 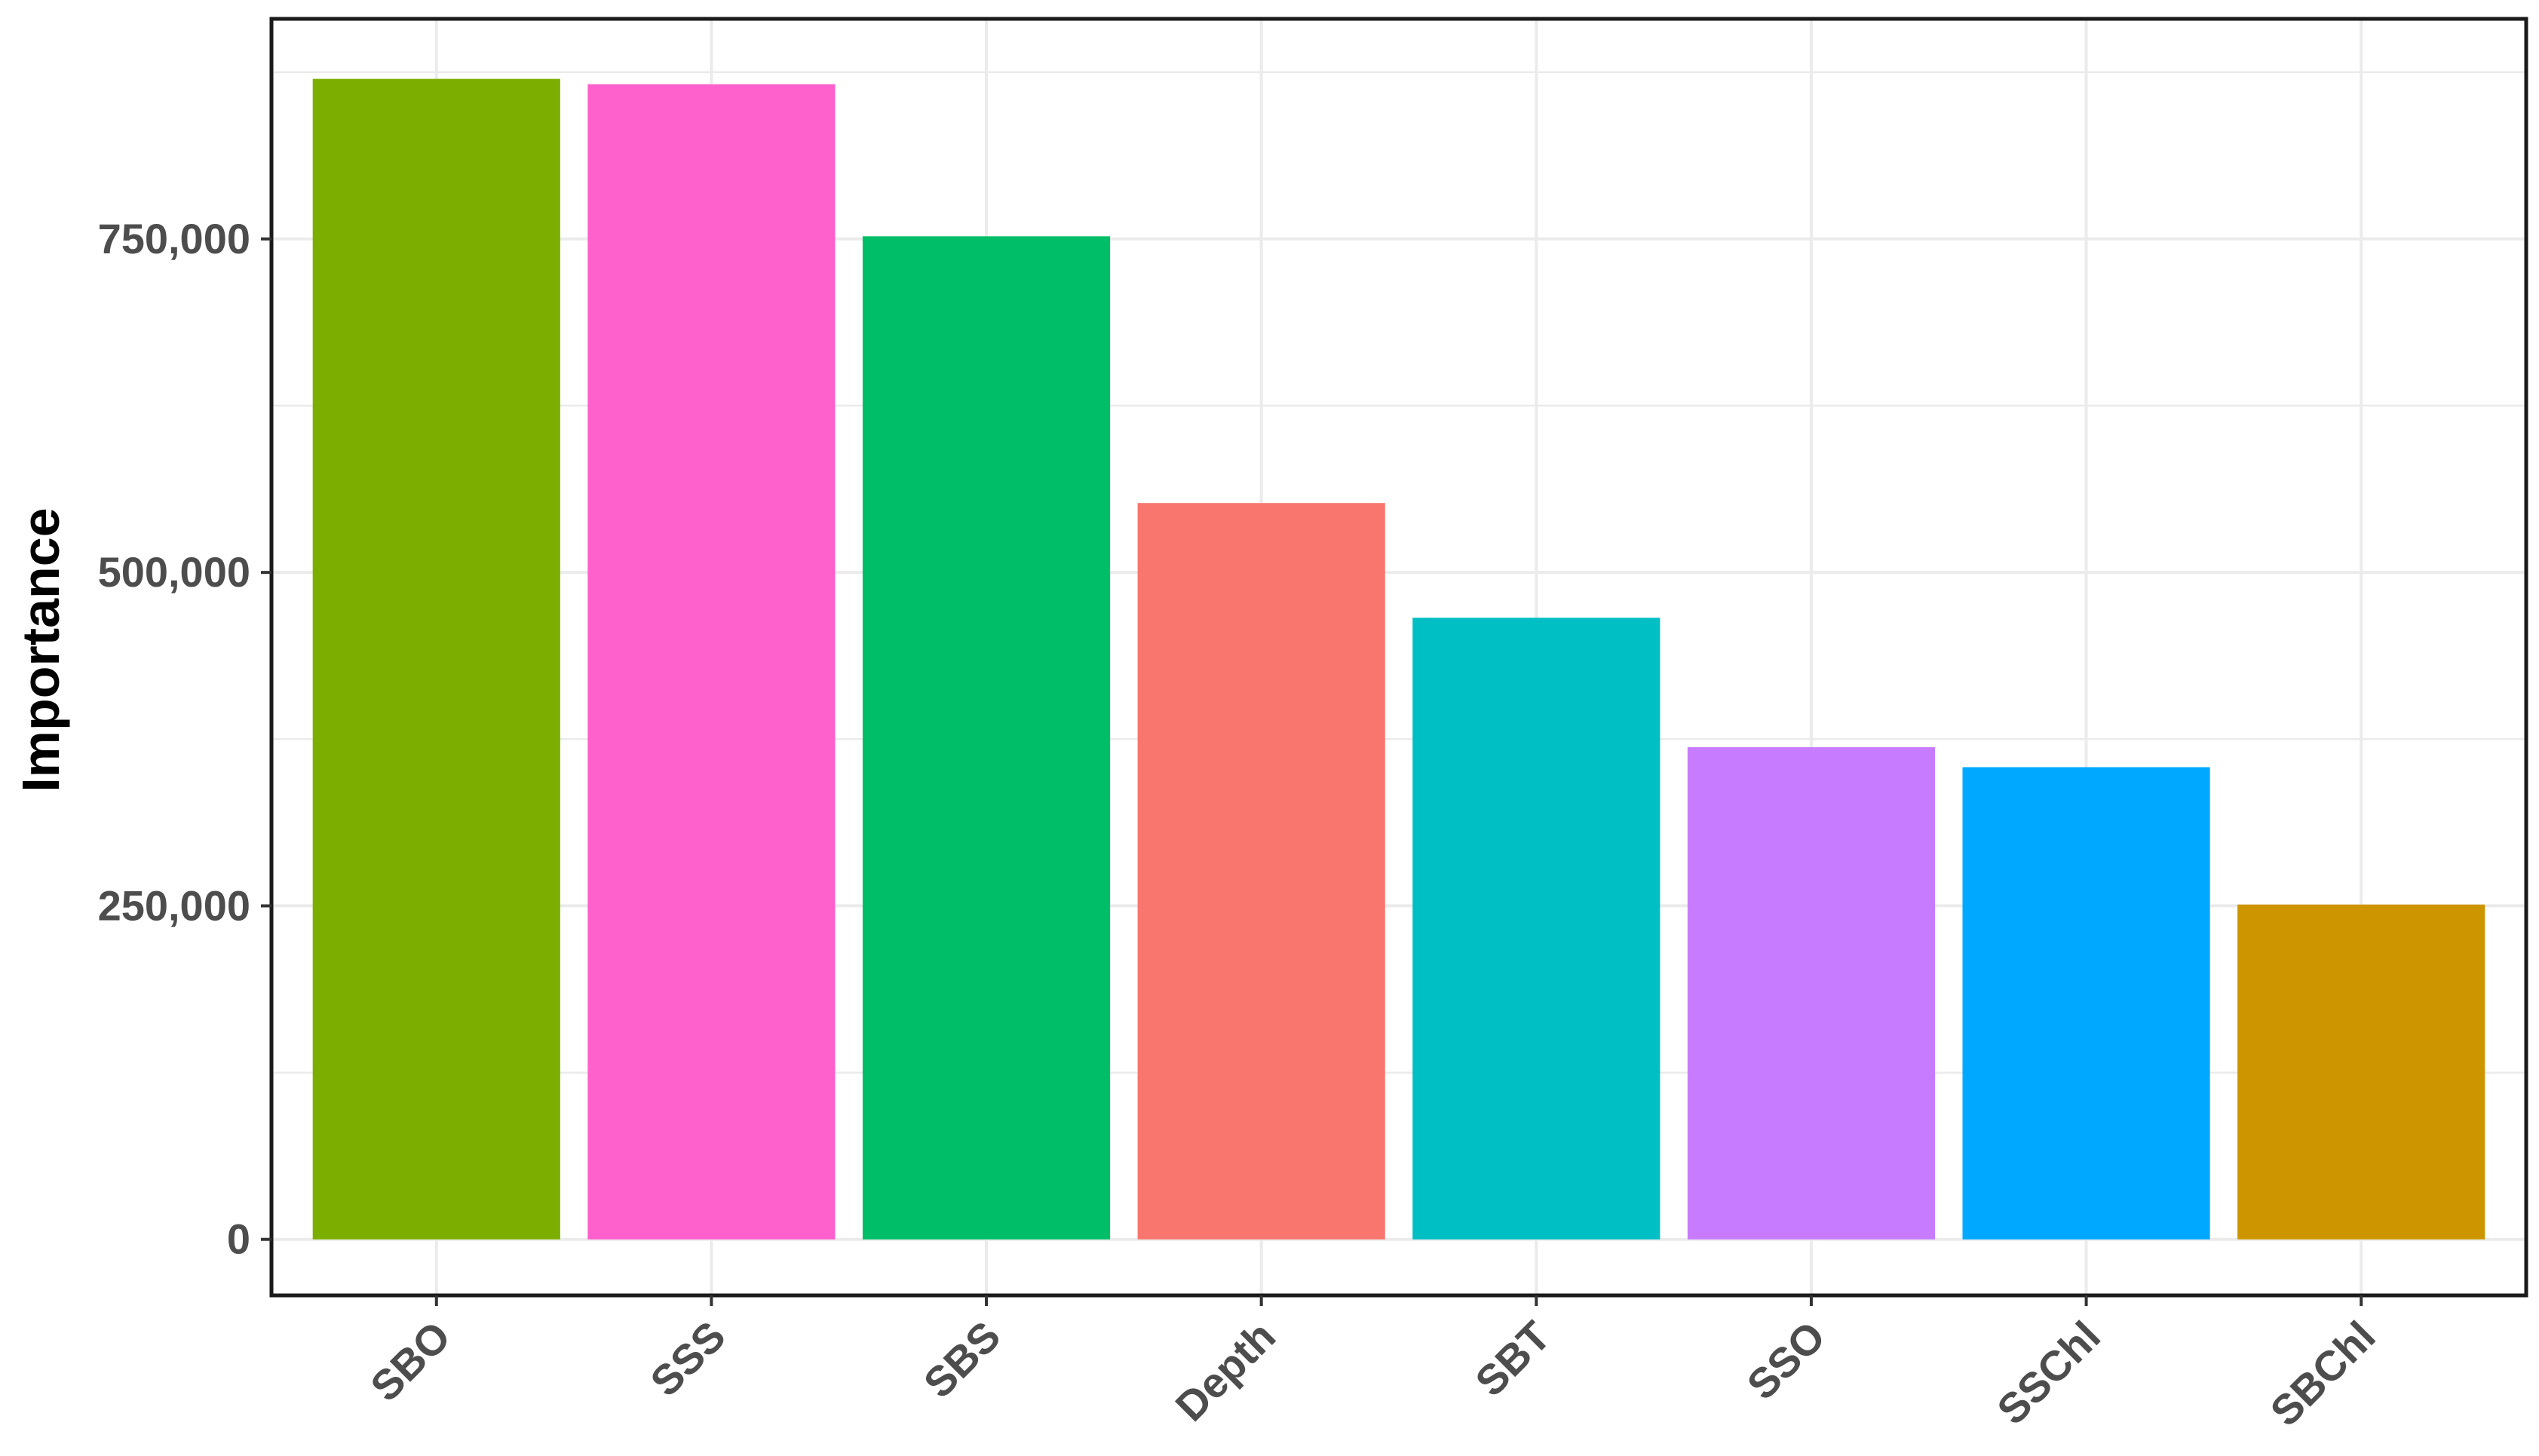 What do you see at coordinates (436, 659) in the screenshot?
I see `bar-sbo` at bounding box center [436, 659].